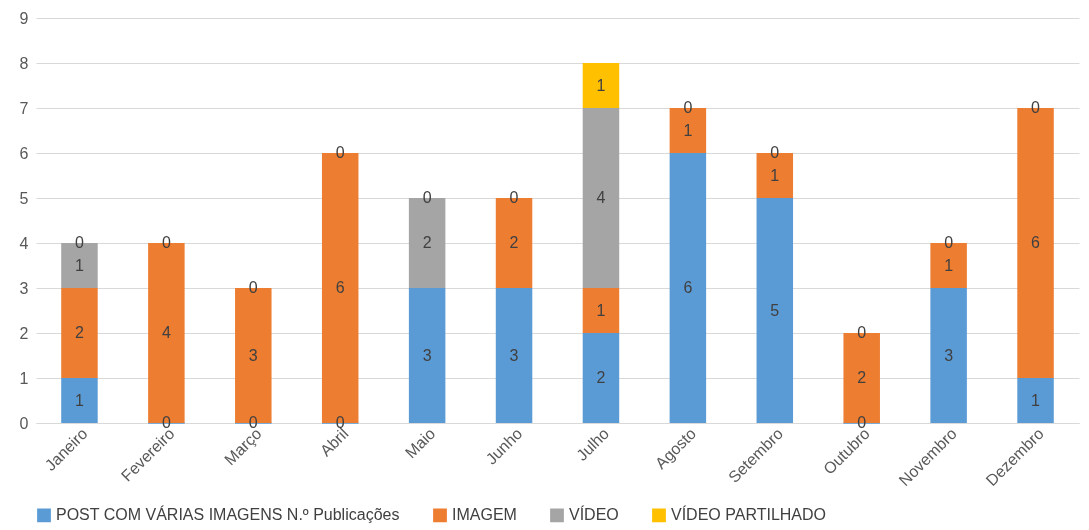 The image size is (1089, 530). What do you see at coordinates (24, 423) in the screenshot?
I see `y-tick-label: 0` at bounding box center [24, 423].